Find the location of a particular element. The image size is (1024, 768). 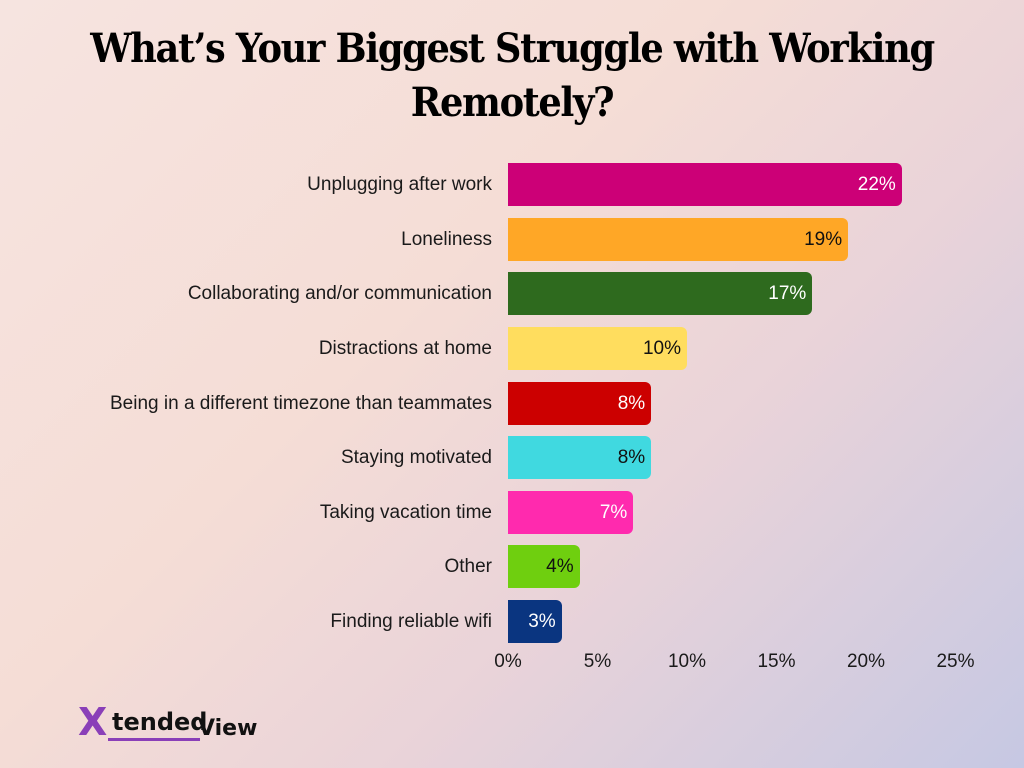

bar: 4% is located at coordinates (544, 566).